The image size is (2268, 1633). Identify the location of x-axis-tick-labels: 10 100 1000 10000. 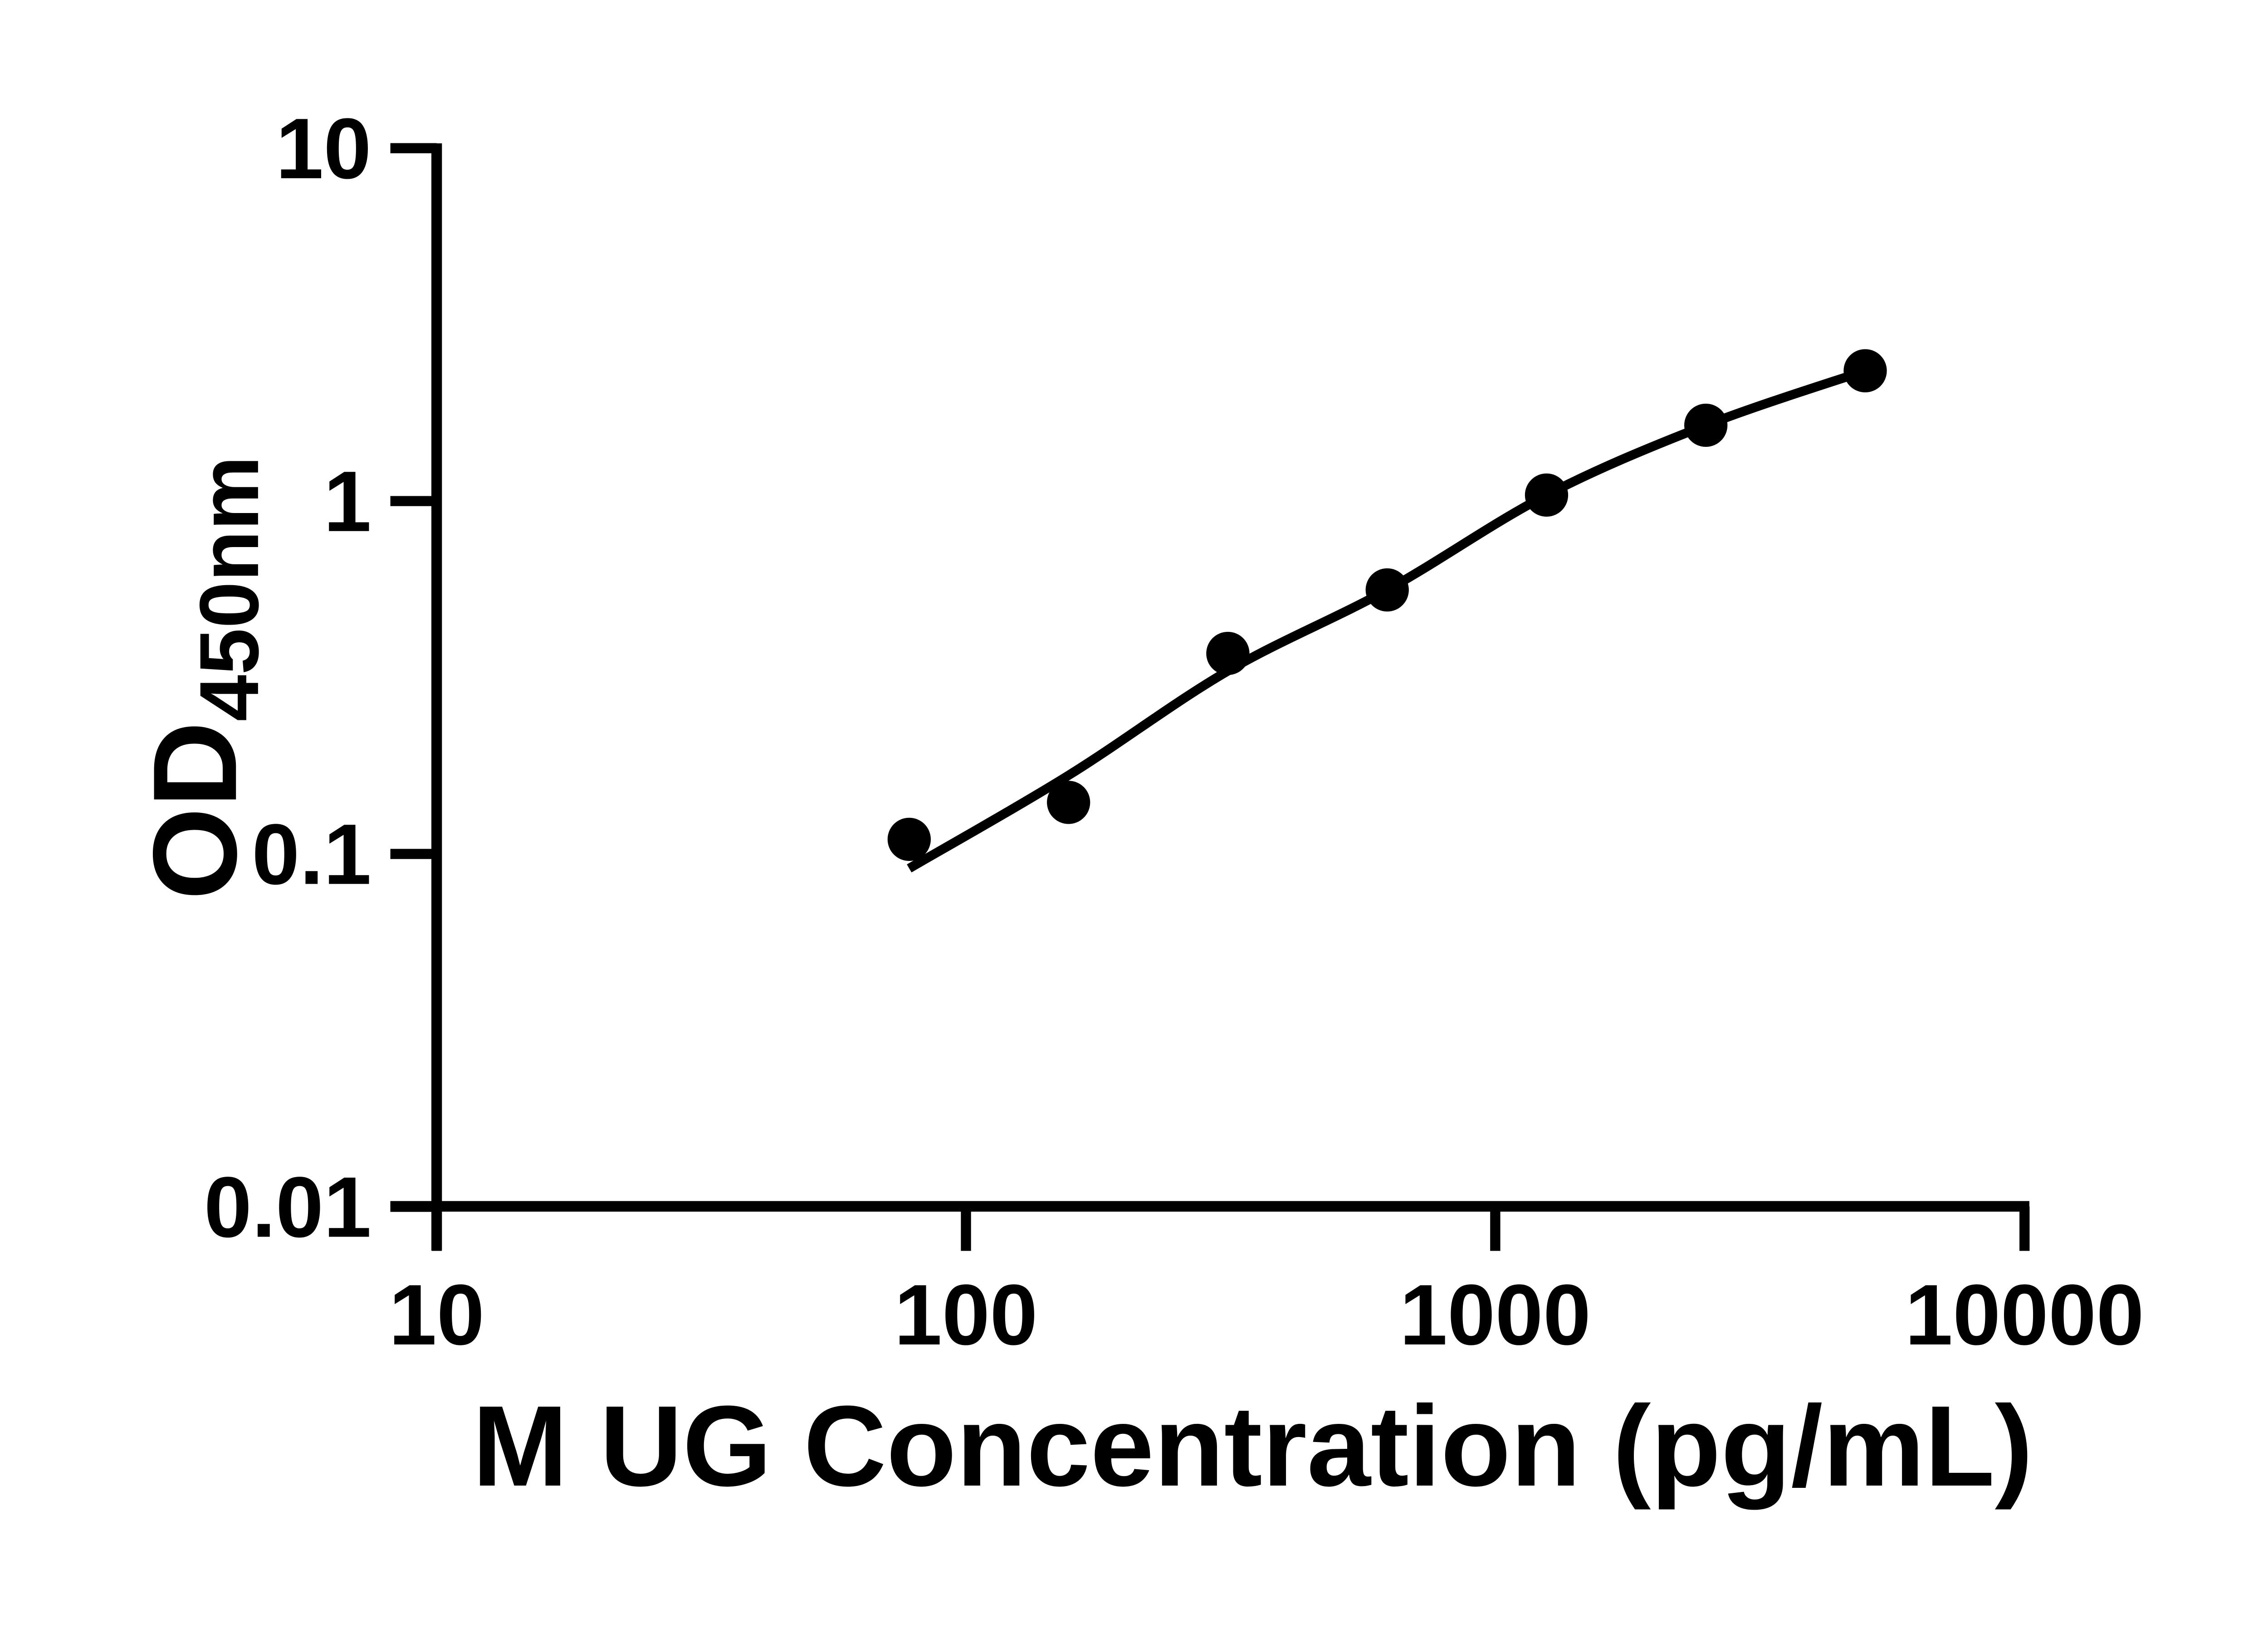
(1266, 1315).